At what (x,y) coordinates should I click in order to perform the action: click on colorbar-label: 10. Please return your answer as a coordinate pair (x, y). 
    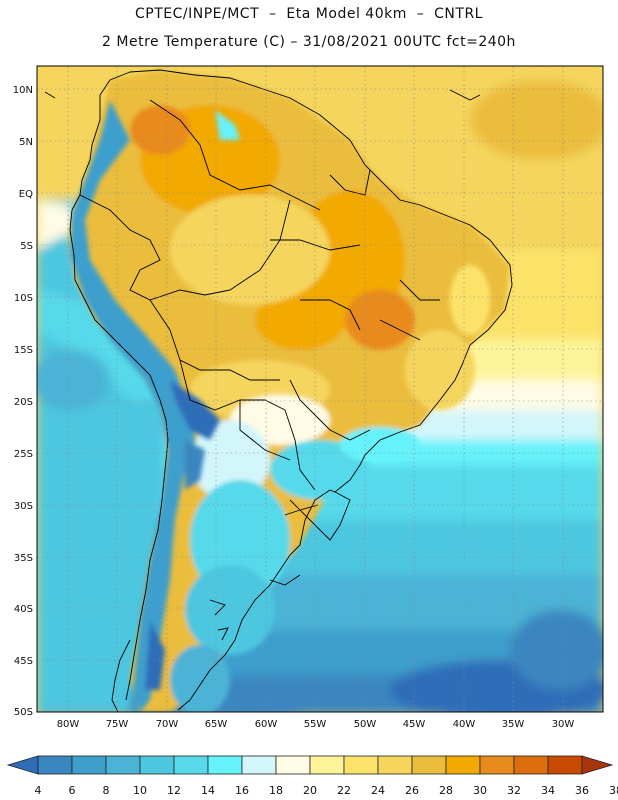
    Looking at the image, I should click on (140, 790).